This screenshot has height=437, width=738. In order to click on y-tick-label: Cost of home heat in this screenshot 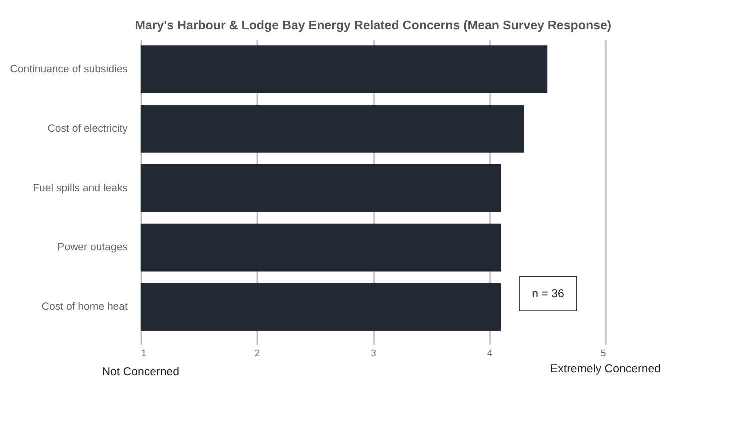, I will do `click(85, 307)`.